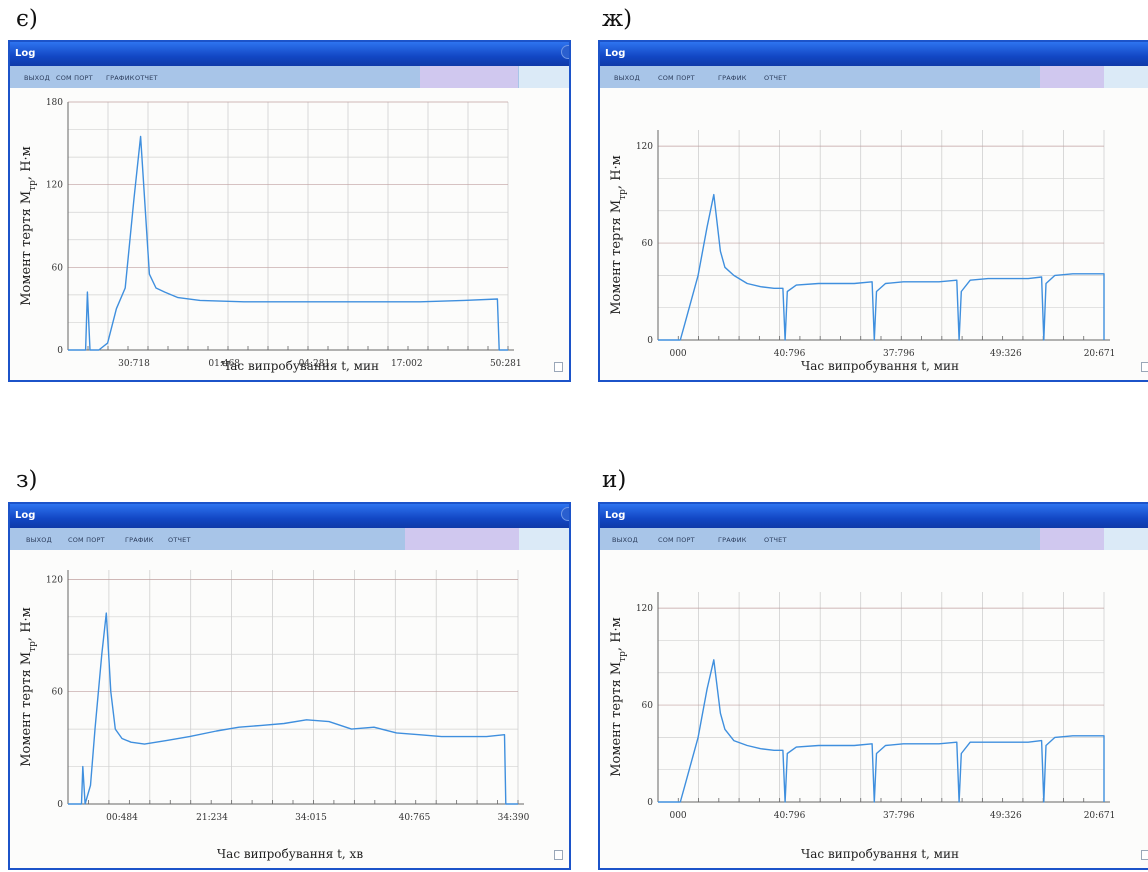 This screenshot has width=1148, height=872. I want to click on y-tick-label: 180, so click(54, 103).